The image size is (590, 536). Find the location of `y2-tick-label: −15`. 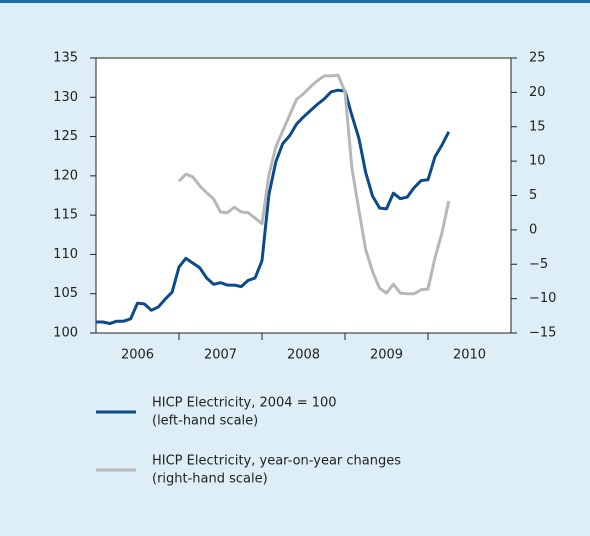

y2-tick-label: −15 is located at coordinates (542, 333).